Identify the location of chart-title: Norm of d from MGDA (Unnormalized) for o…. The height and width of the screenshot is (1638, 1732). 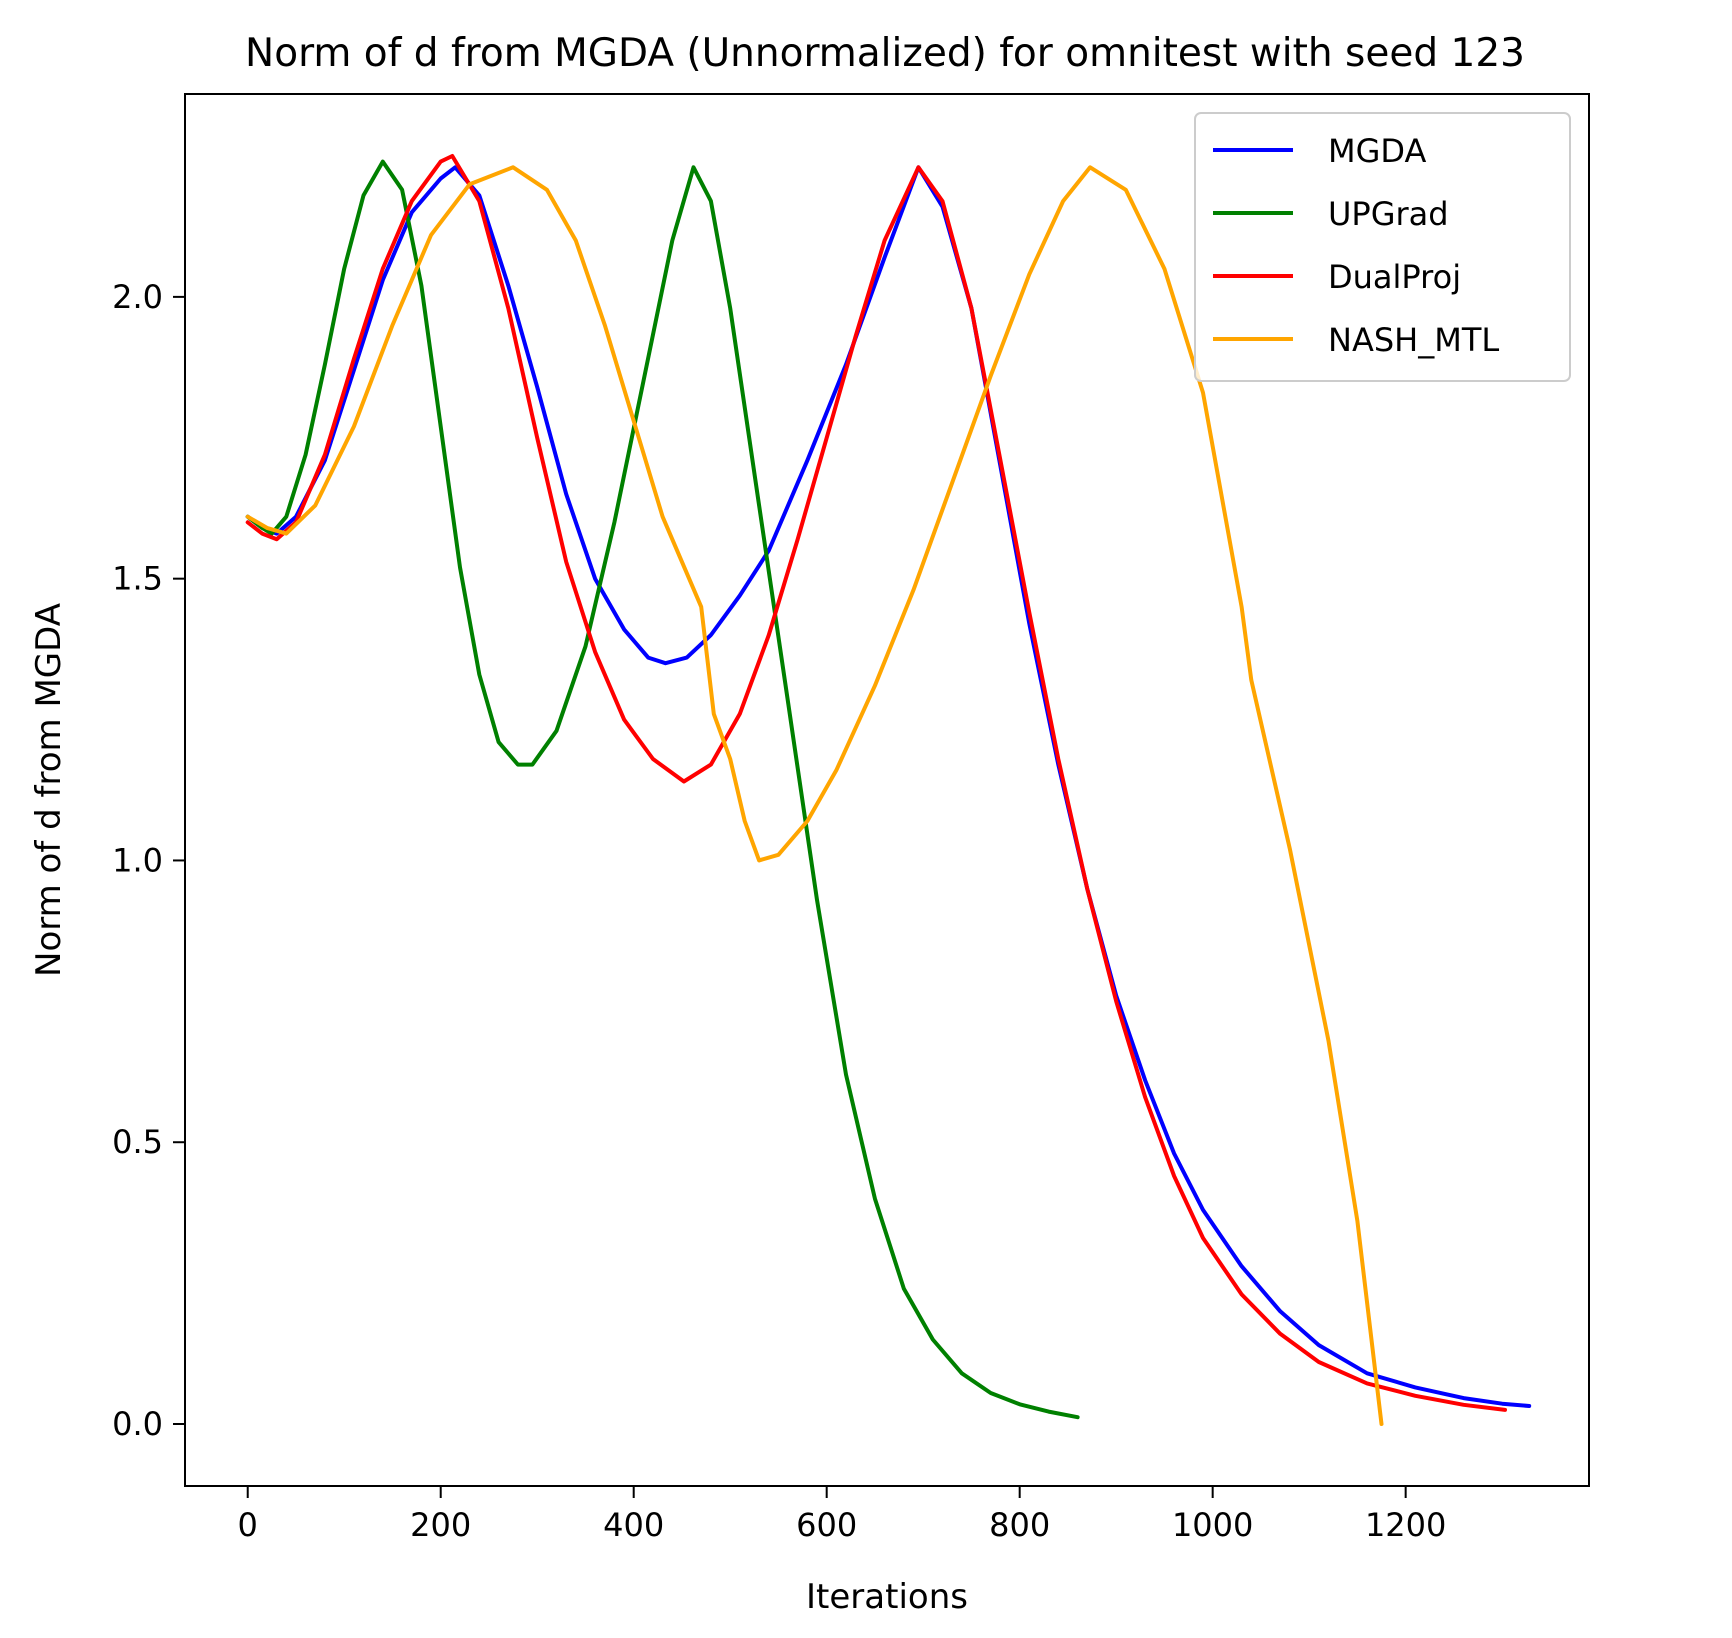
(885, 53).